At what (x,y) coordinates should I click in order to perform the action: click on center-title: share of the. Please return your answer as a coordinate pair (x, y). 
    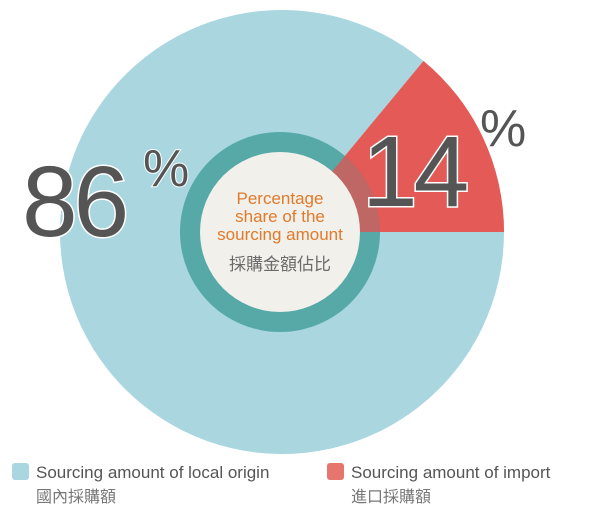
    Looking at the image, I should click on (280, 216).